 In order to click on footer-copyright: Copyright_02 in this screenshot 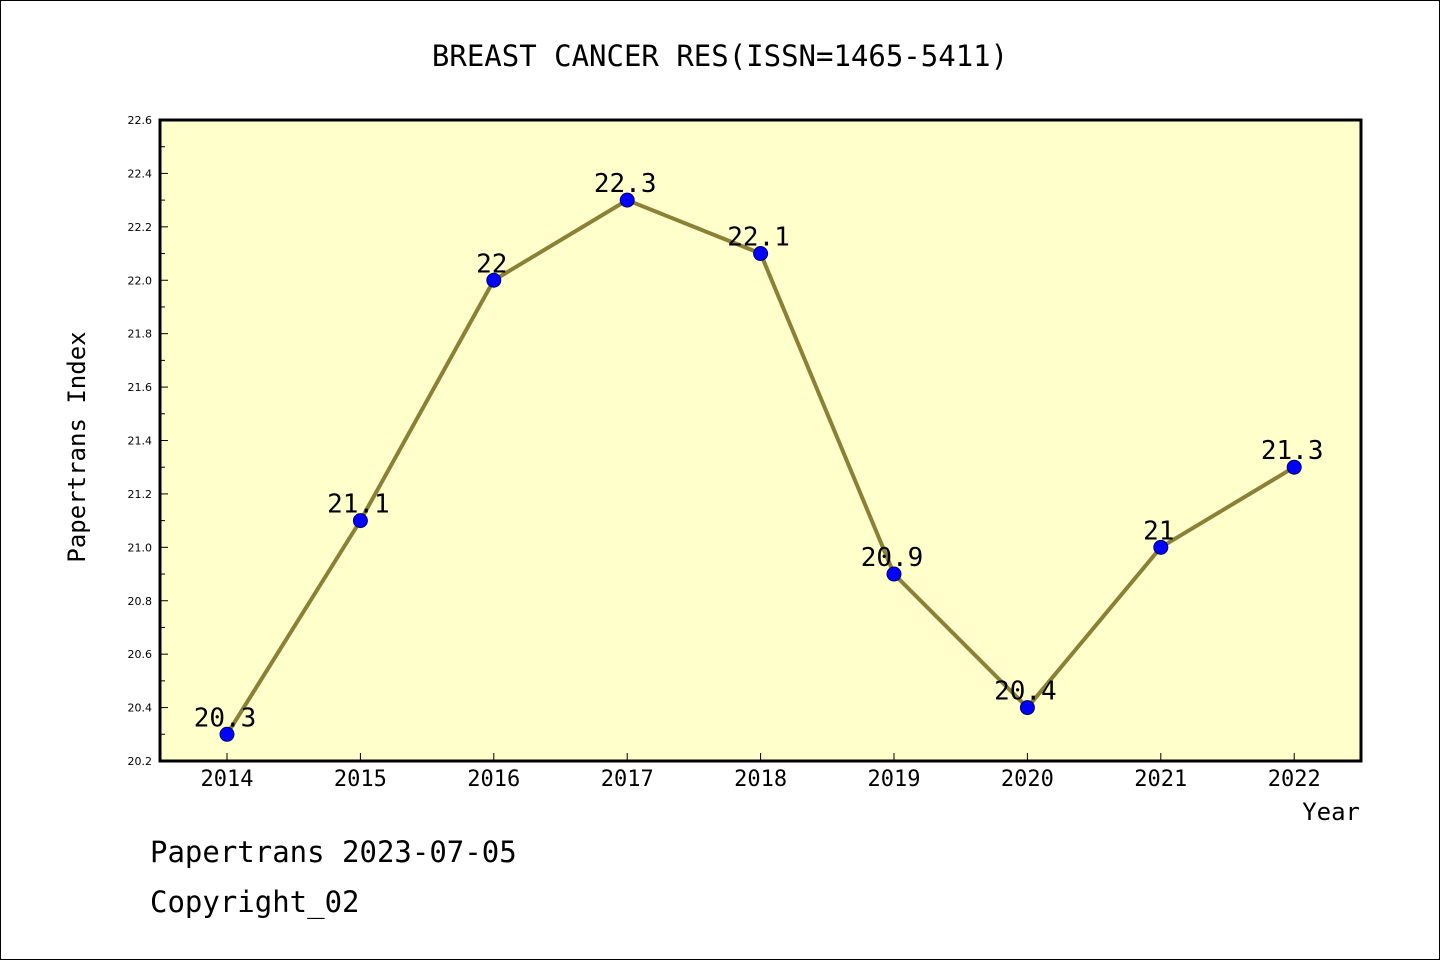, I will do `click(255, 902)`.